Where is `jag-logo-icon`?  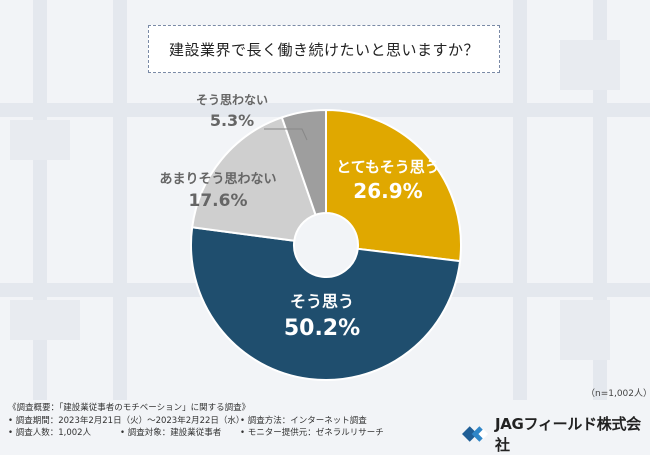 jag-logo-icon is located at coordinates (475, 434).